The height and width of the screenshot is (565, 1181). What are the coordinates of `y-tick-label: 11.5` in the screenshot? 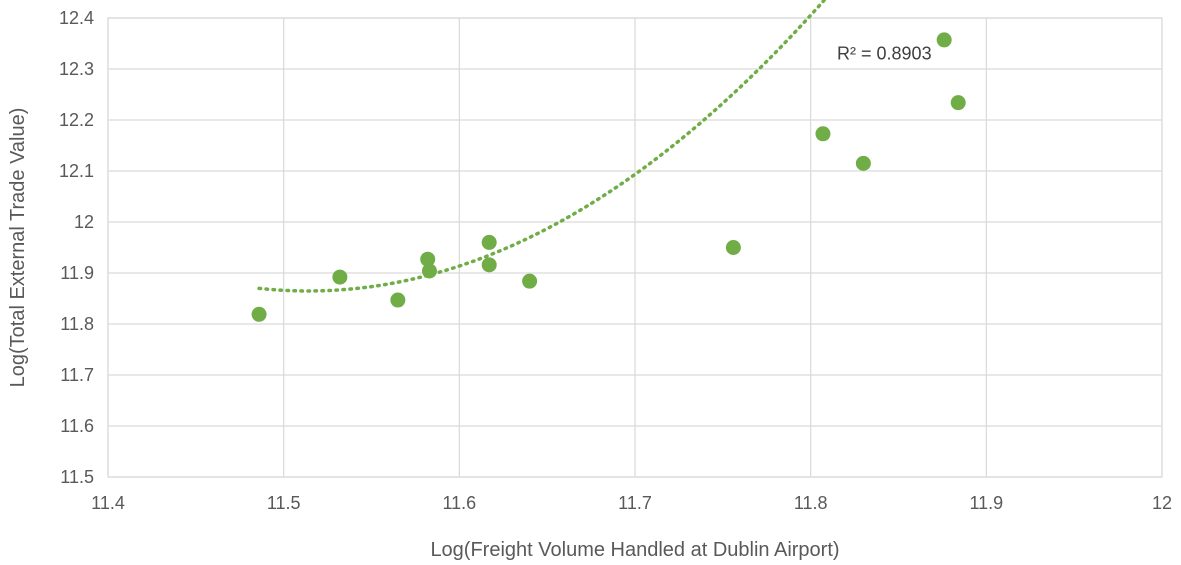 It's located at (77, 477).